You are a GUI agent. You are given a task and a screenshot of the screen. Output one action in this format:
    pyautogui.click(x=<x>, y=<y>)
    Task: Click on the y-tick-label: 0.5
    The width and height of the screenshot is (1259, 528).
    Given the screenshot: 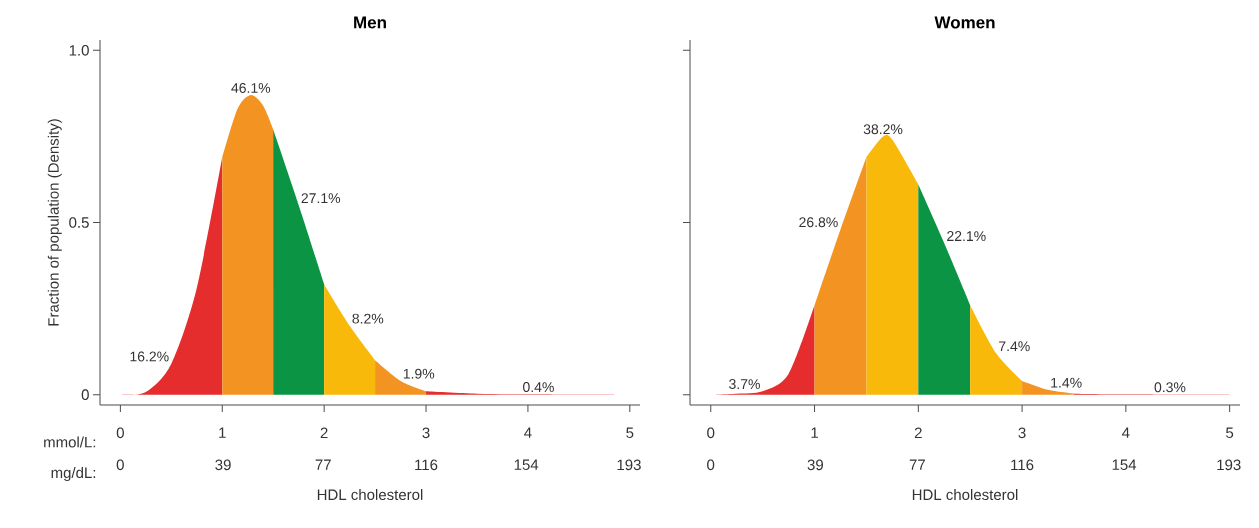 What is the action you would take?
    pyautogui.click(x=79, y=222)
    